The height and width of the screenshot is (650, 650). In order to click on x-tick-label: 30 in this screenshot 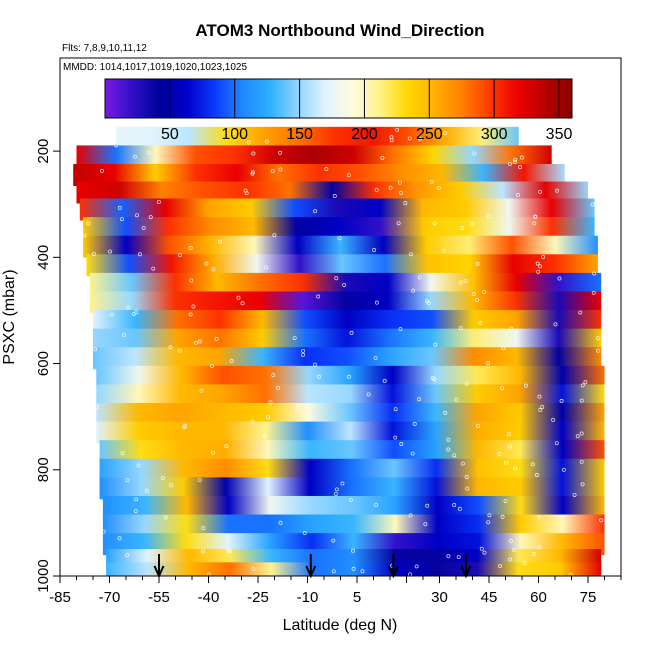, I will do `click(439, 597)`.